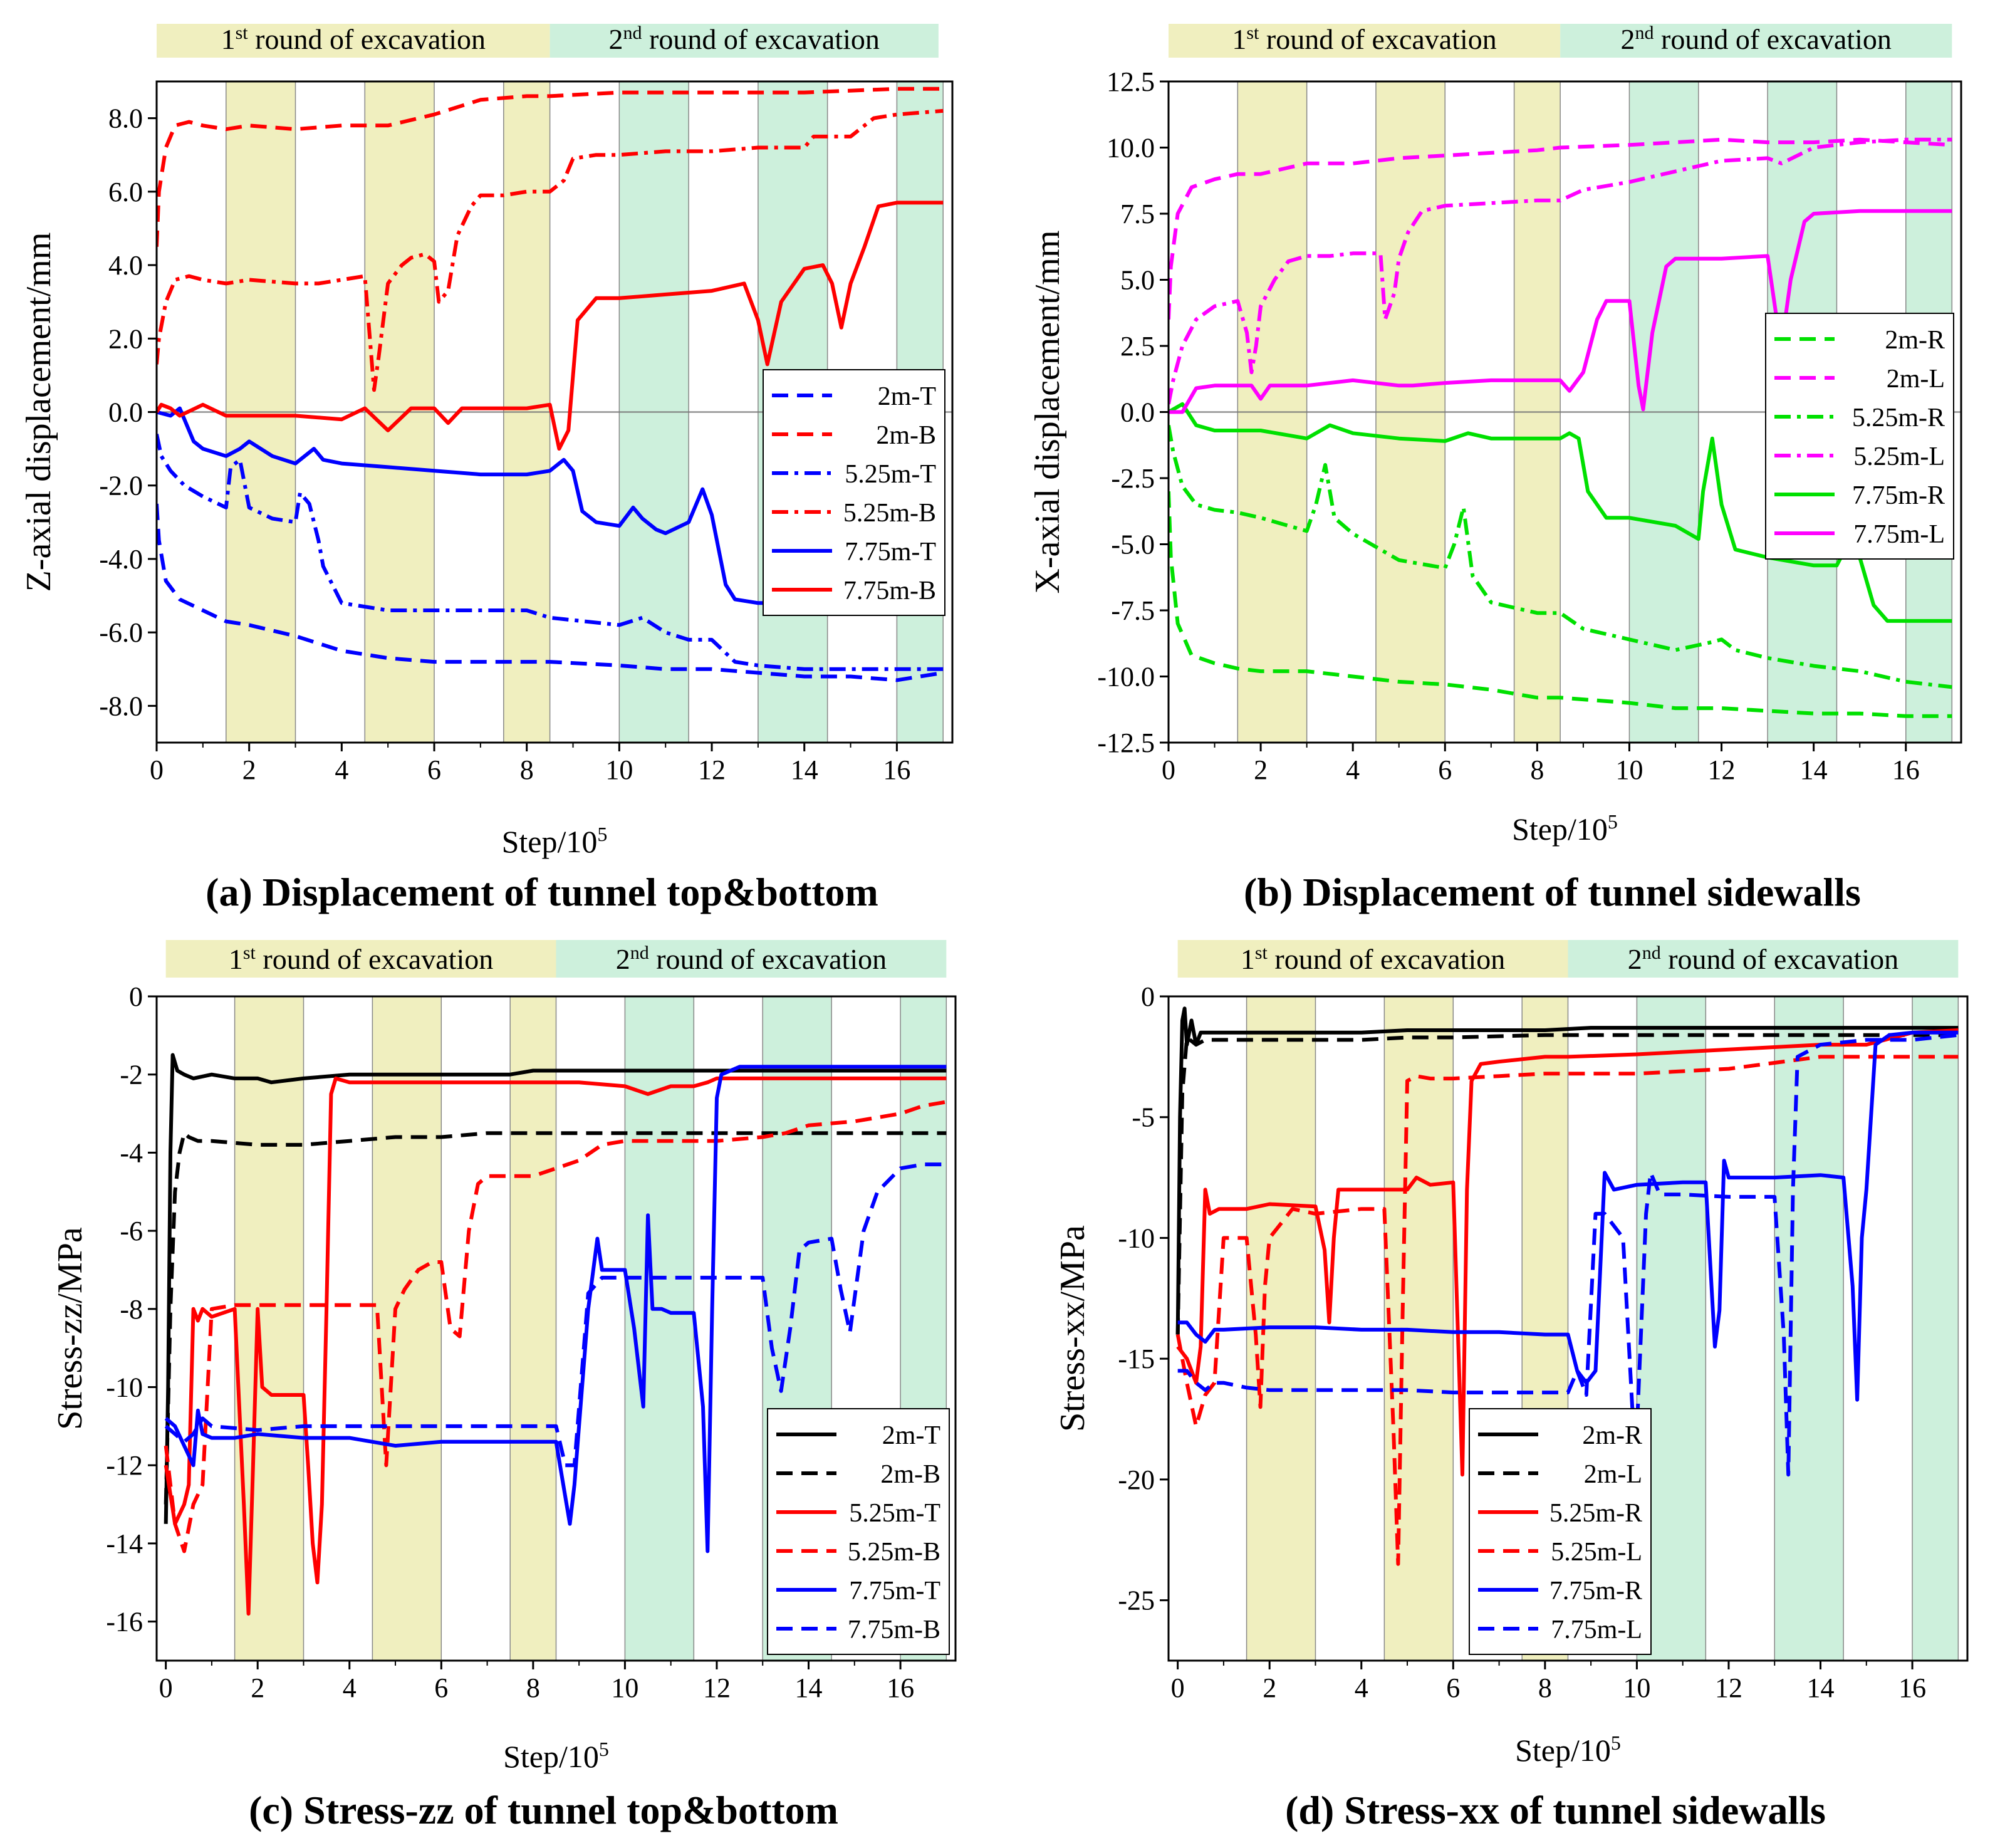 The image size is (2005, 1848). Describe the element at coordinates (126, 338) in the screenshot. I see `y-tick-label: 2.0` at that location.